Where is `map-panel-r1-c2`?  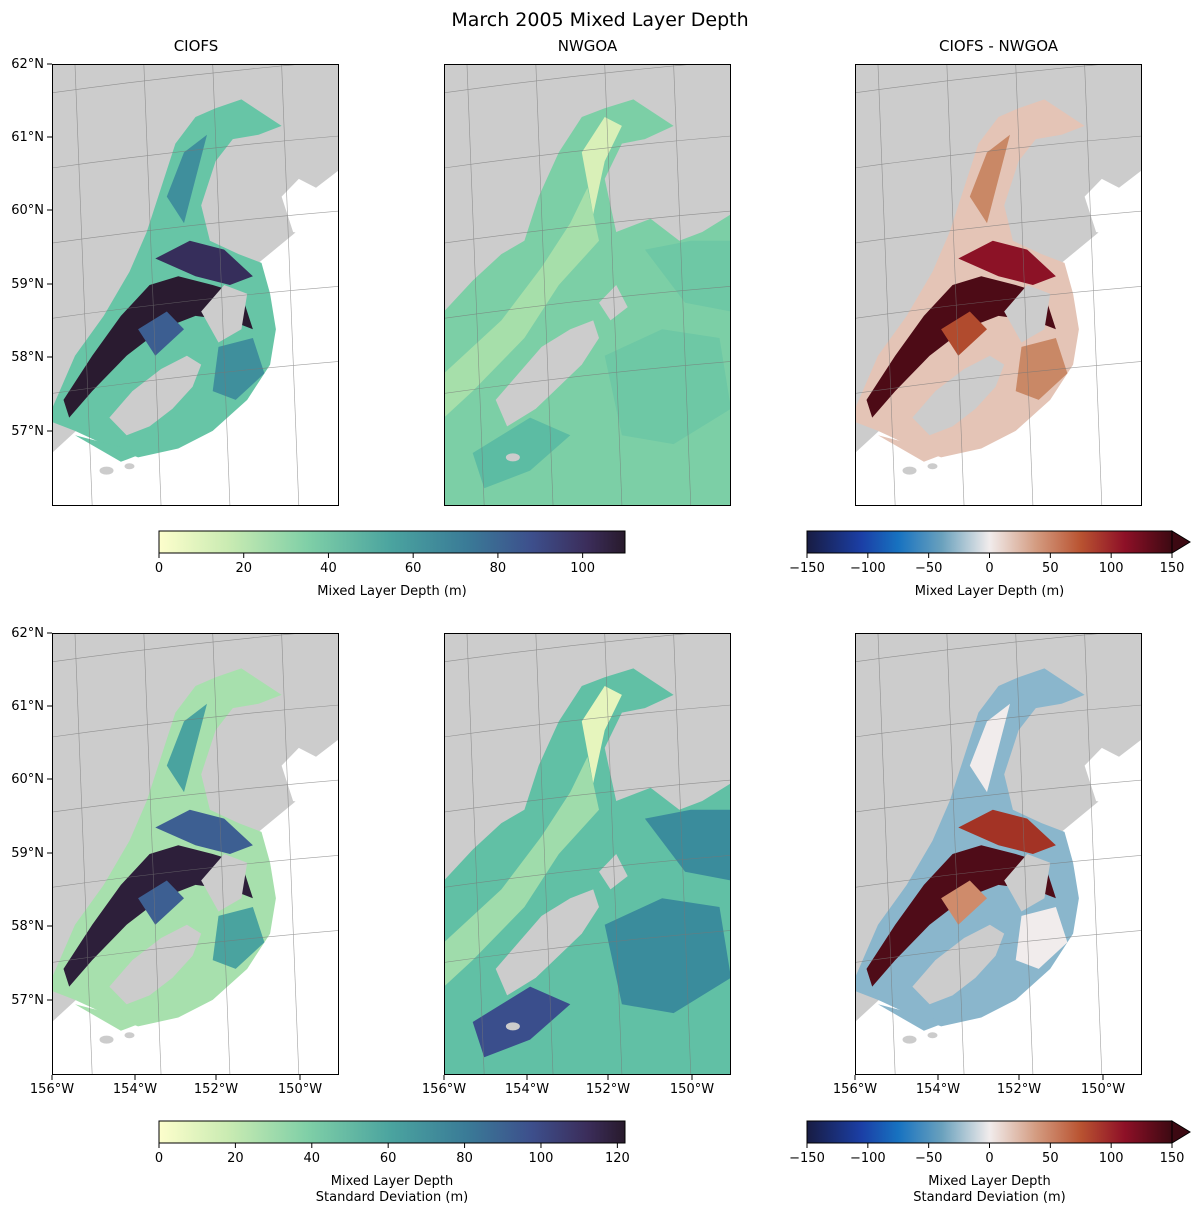 map-panel-r1-c2 is located at coordinates (587, 285).